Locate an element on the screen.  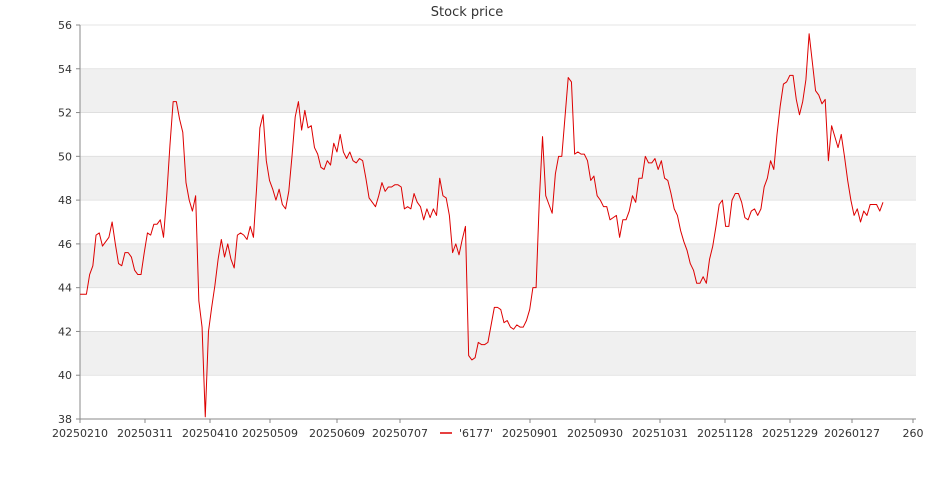
x-tick-label: 20250707 is located at coordinates (400, 433).